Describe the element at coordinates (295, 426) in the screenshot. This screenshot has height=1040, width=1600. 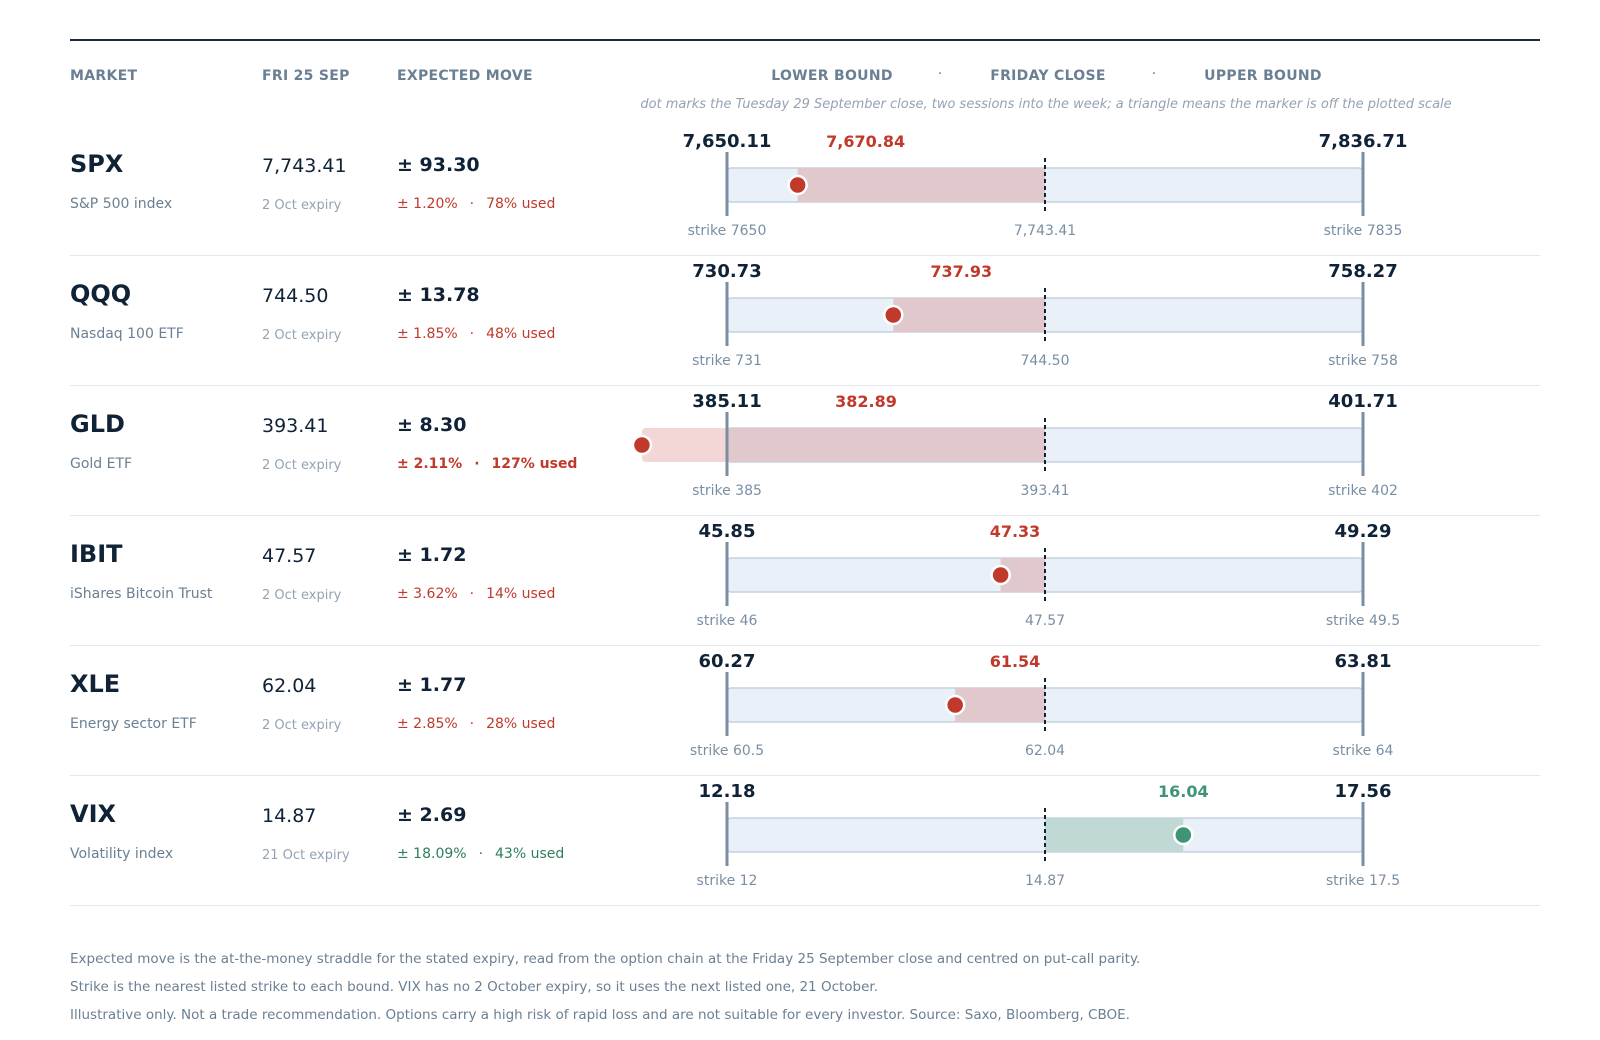
I see `friday-close-value: 393.41` at that location.